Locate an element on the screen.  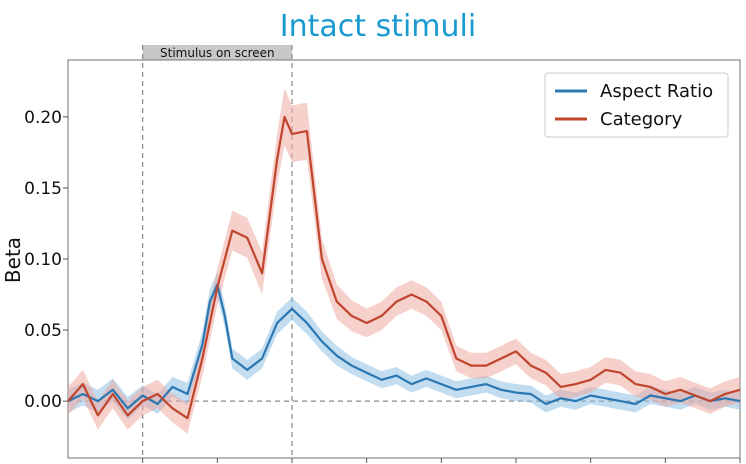
stimulus-annotation: Stimulus on screen is located at coordinates (217, 52).